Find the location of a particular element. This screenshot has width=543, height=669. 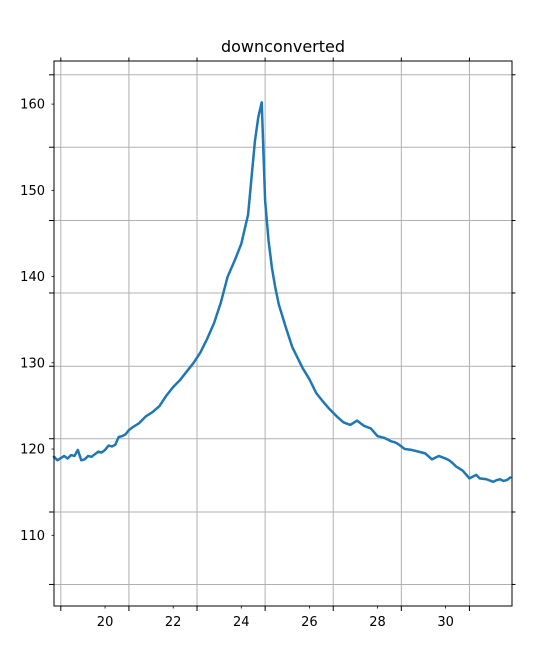

chart-title: downconverted is located at coordinates (283, 46).